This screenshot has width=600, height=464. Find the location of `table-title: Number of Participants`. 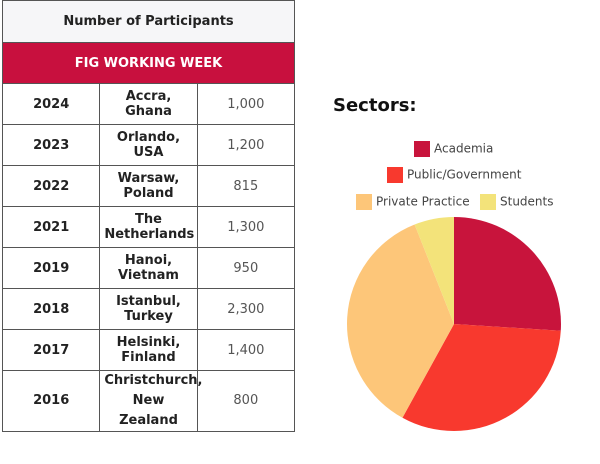

table-title: Number of Participants is located at coordinates (148, 21).